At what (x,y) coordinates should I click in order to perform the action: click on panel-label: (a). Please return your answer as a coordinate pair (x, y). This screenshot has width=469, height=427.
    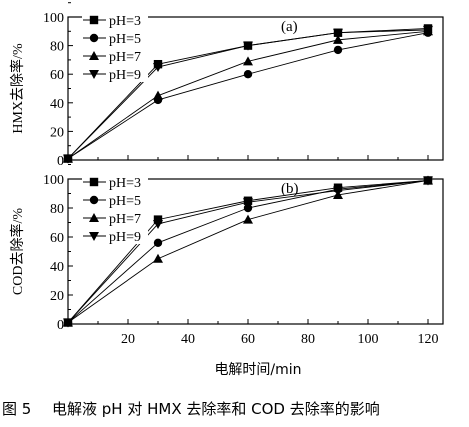
    Looking at the image, I should click on (289, 27).